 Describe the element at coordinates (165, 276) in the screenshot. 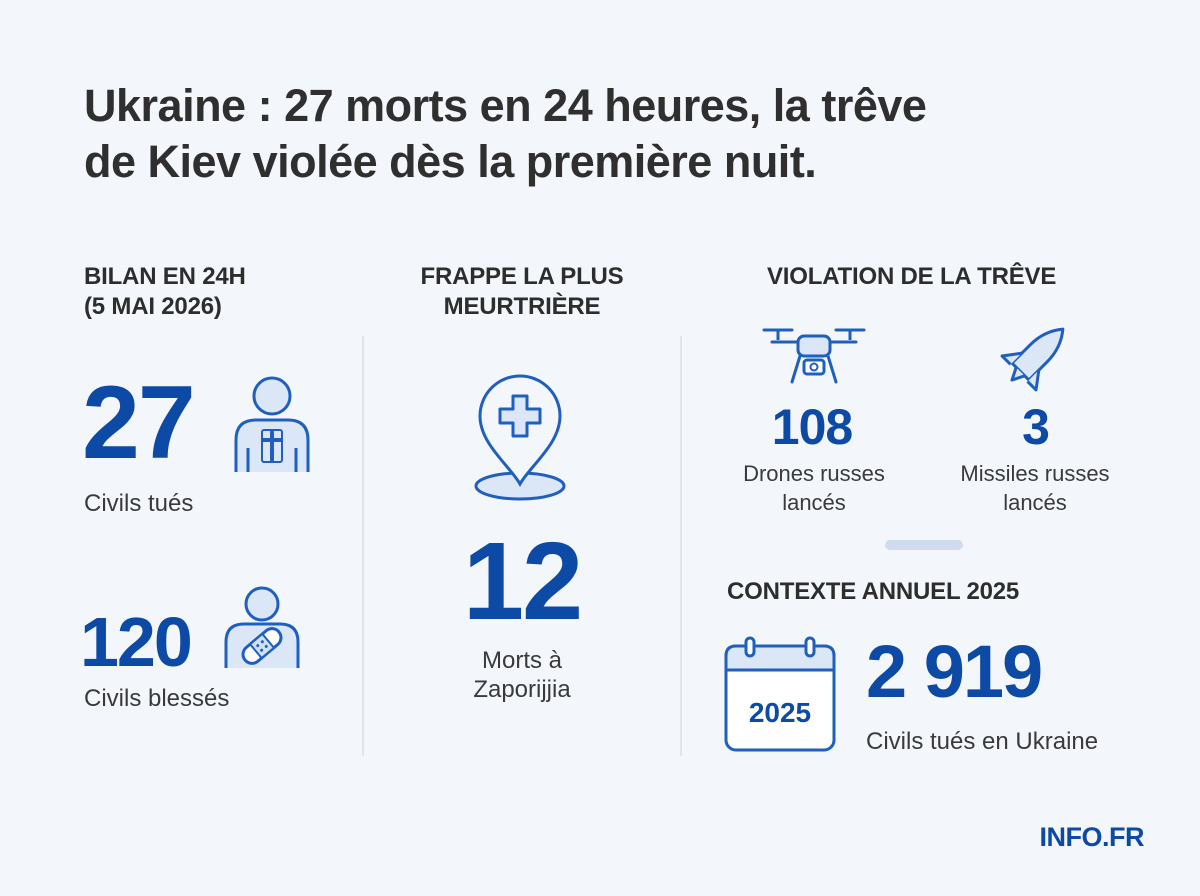

I see `bilan-heading-line-1: BILAN EN 24H` at that location.